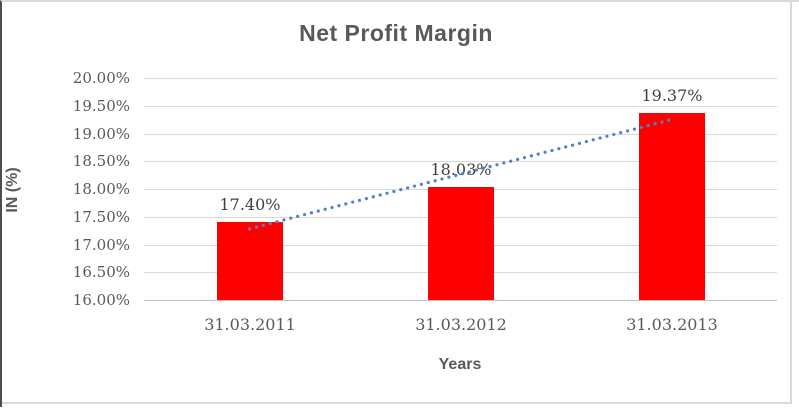 This screenshot has height=409, width=799. What do you see at coordinates (250, 204) in the screenshot?
I see `bar-data-label: 17.40%` at bounding box center [250, 204].